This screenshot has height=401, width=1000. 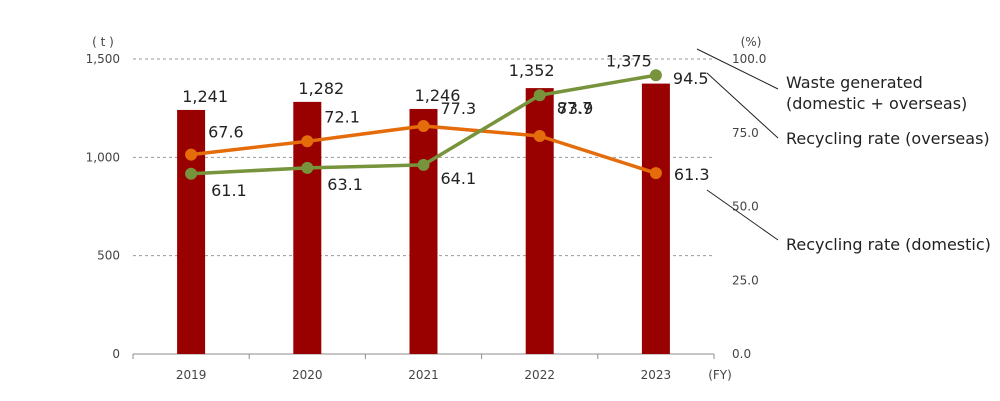 I want to click on line-value-label: 73.9, so click(x=576, y=108).